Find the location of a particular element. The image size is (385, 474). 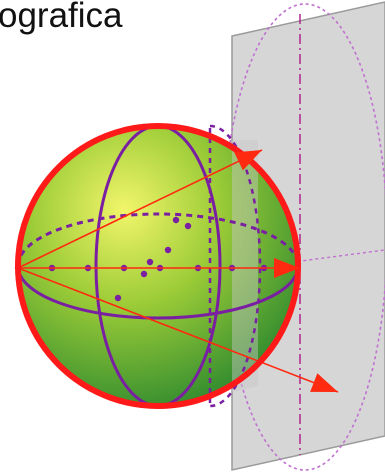

plane-overlap-shade is located at coordinates (245, 266).